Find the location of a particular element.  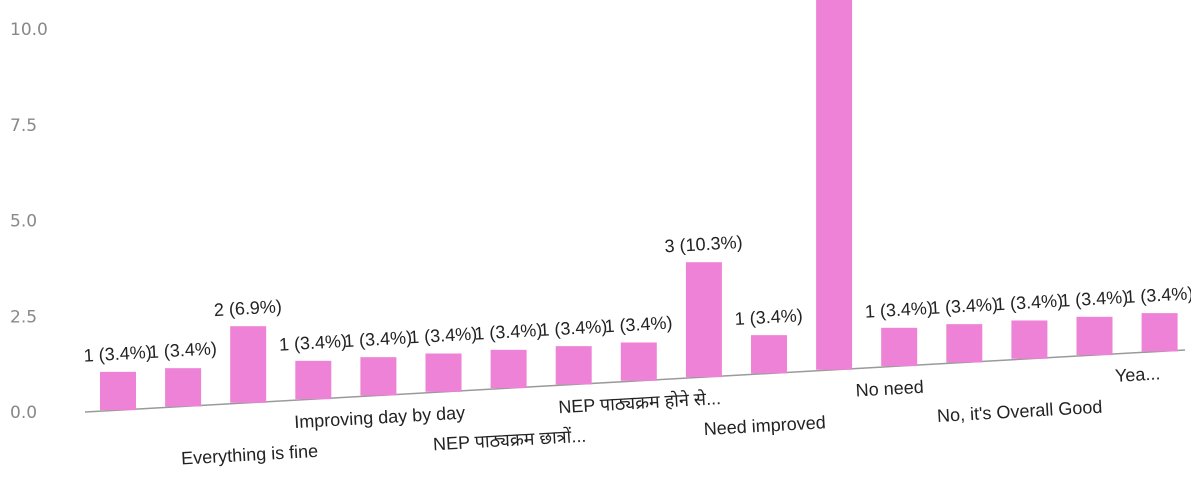

x-category-label: Need improved is located at coordinates (764, 425).